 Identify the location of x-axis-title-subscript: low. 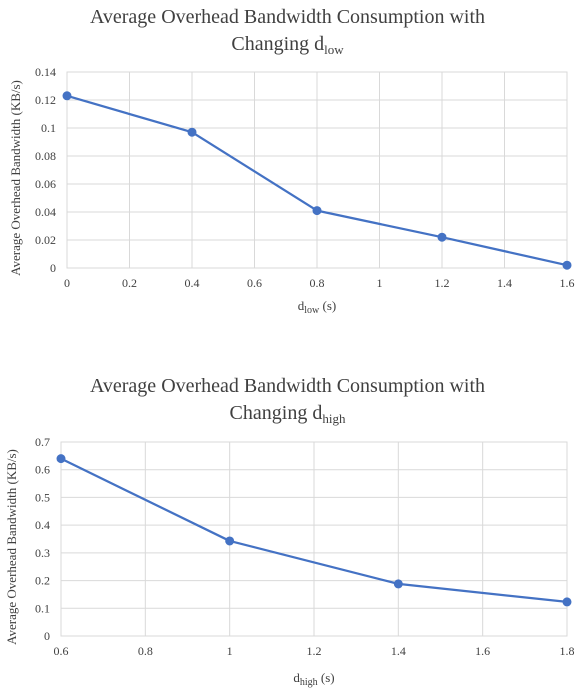
(312, 310).